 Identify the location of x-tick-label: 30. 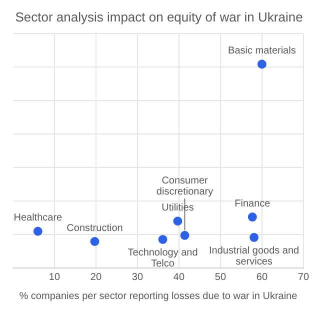
(138, 277).